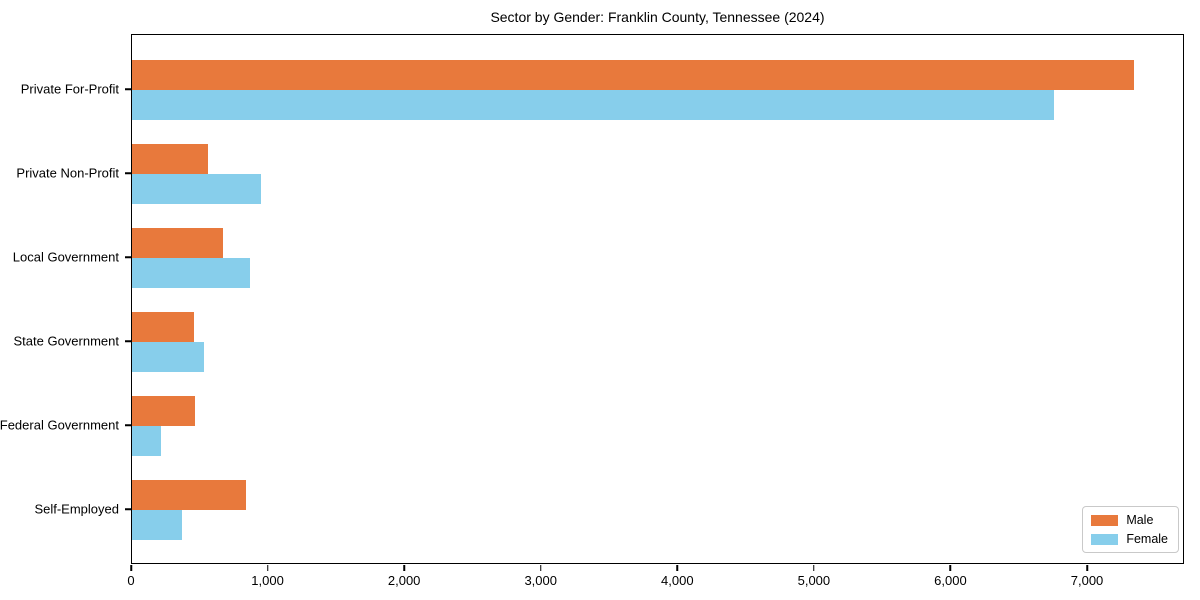  What do you see at coordinates (157, 525) in the screenshot?
I see `bar-female-self-employed` at bounding box center [157, 525].